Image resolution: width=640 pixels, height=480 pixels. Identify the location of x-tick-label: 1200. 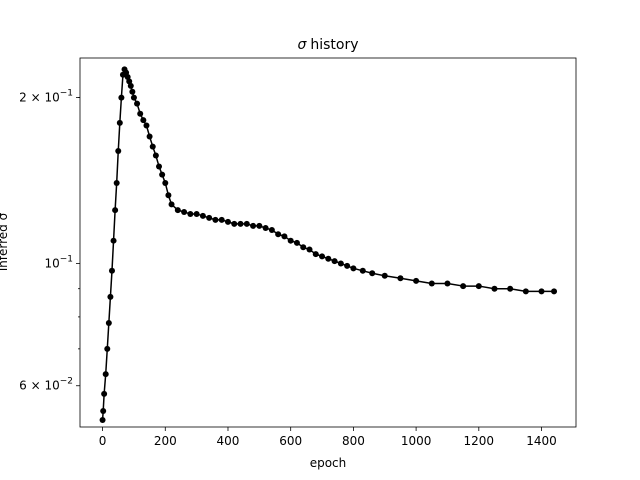
(479, 441).